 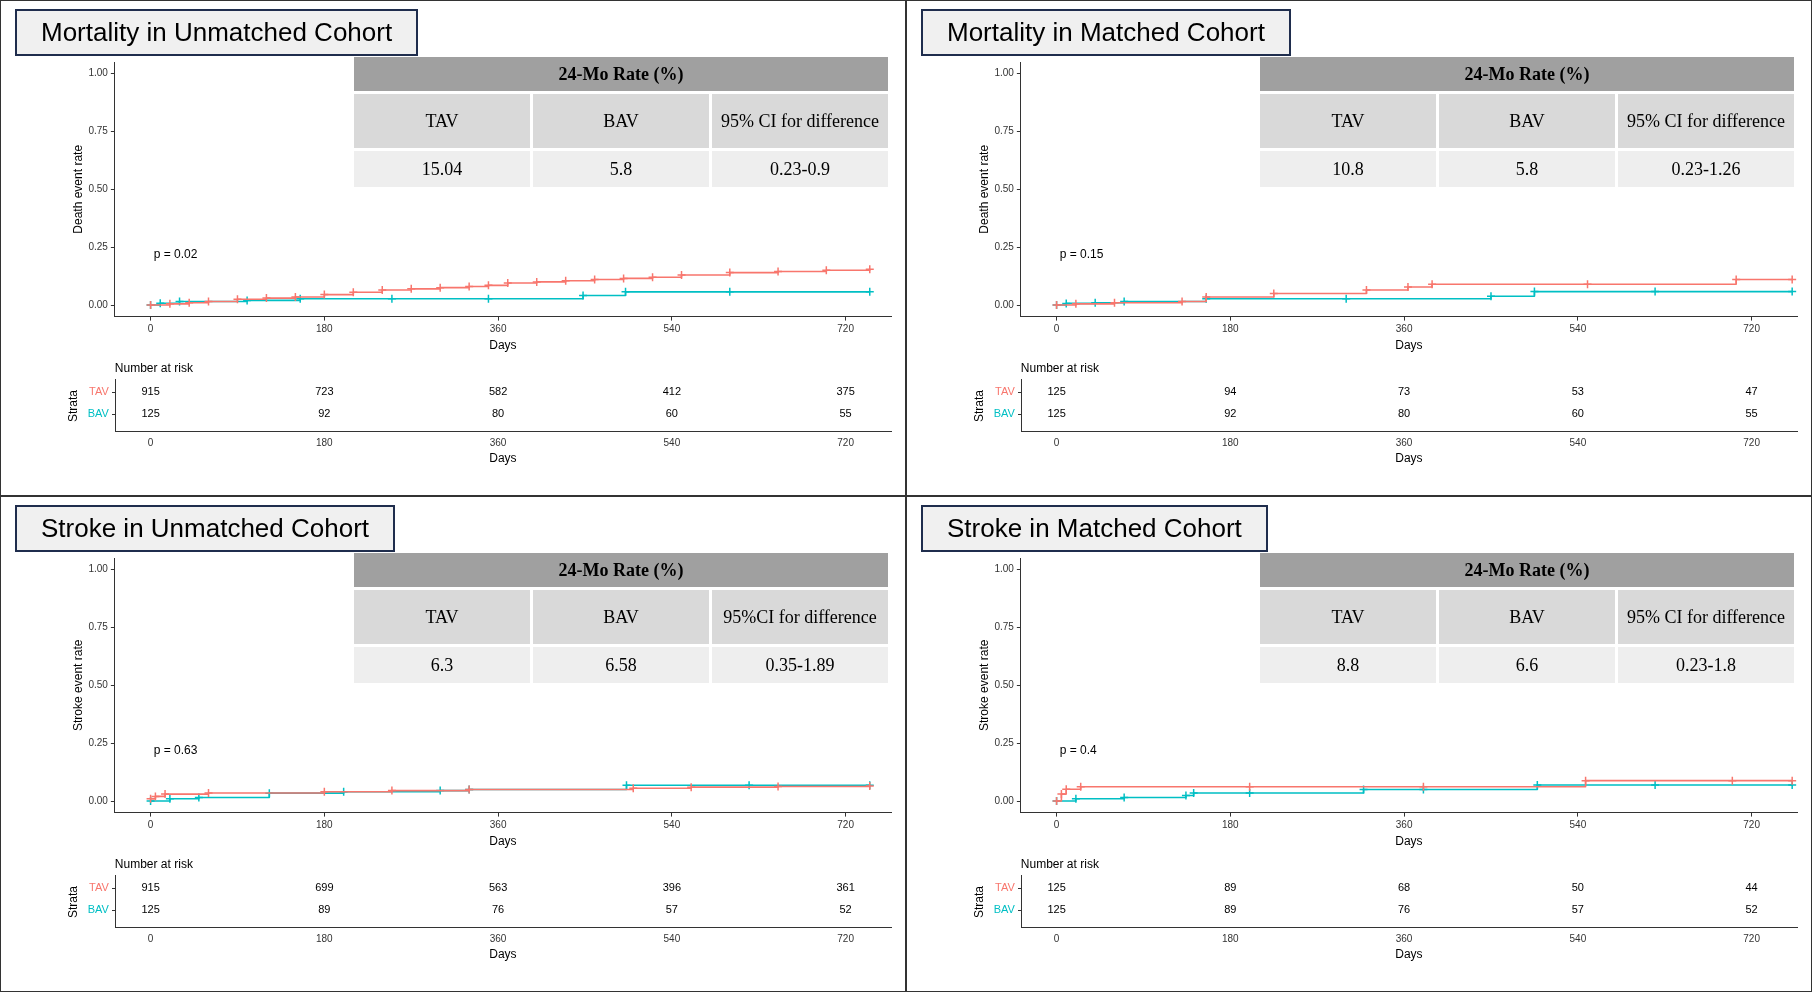 What do you see at coordinates (983, 189) in the screenshot?
I see `y-axis-title: Death event rate` at bounding box center [983, 189].